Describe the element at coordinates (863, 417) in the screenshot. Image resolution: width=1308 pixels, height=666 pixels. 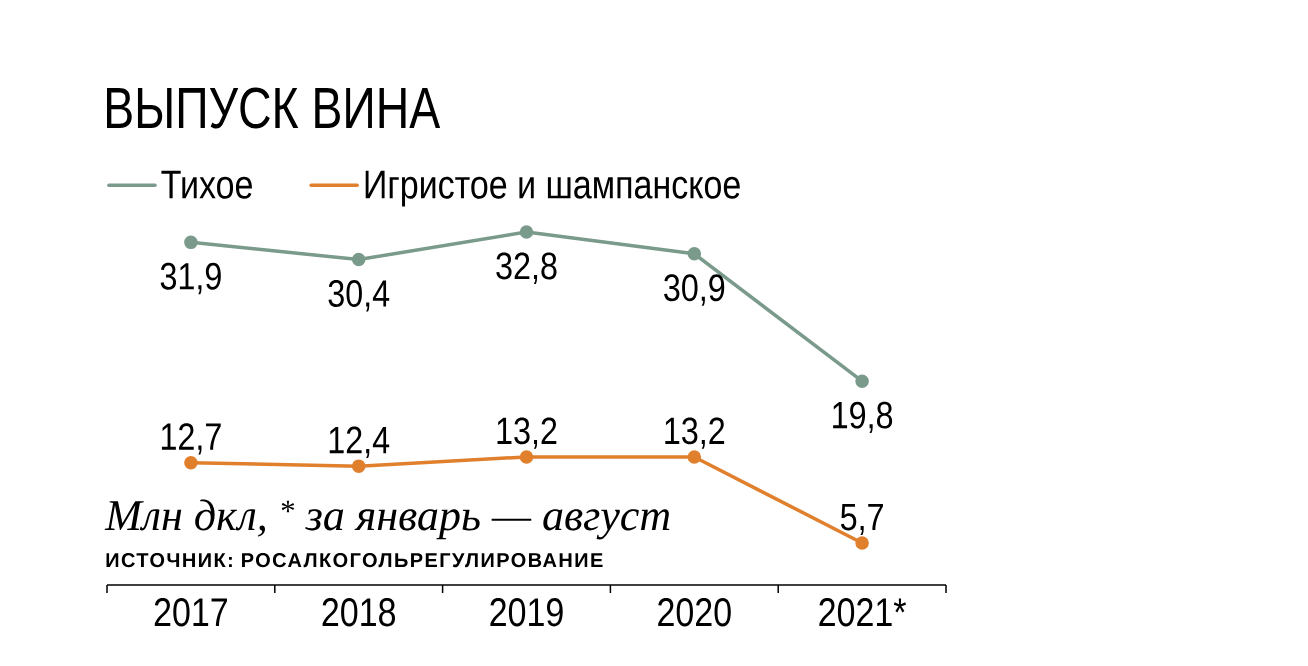
I see `data-label: 19,8` at that location.